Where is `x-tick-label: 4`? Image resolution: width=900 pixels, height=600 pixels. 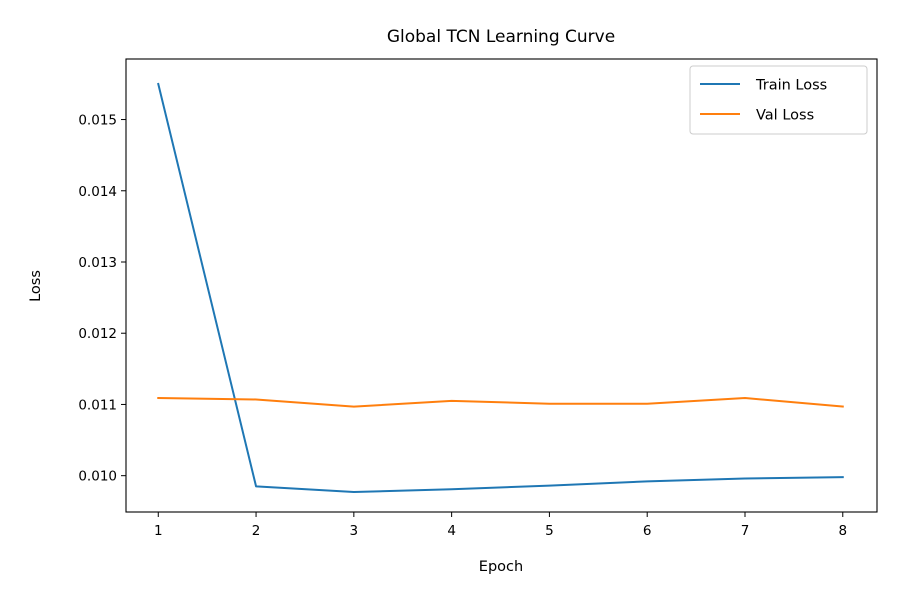 x-tick-label: 4 is located at coordinates (451, 531).